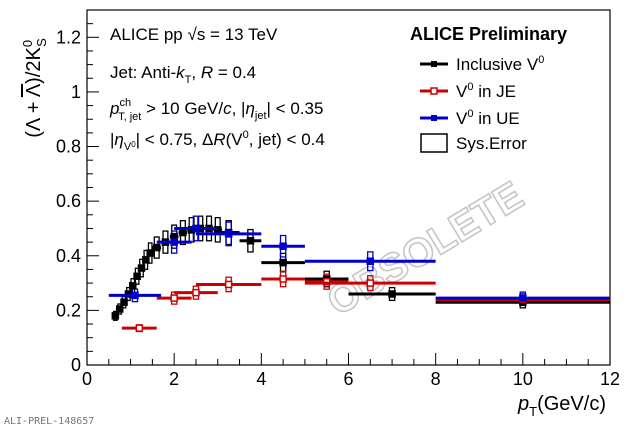 This screenshot has height=432, width=631. What do you see at coordinates (76, 92) in the screenshot?
I see `y-tick-label: 1` at bounding box center [76, 92].